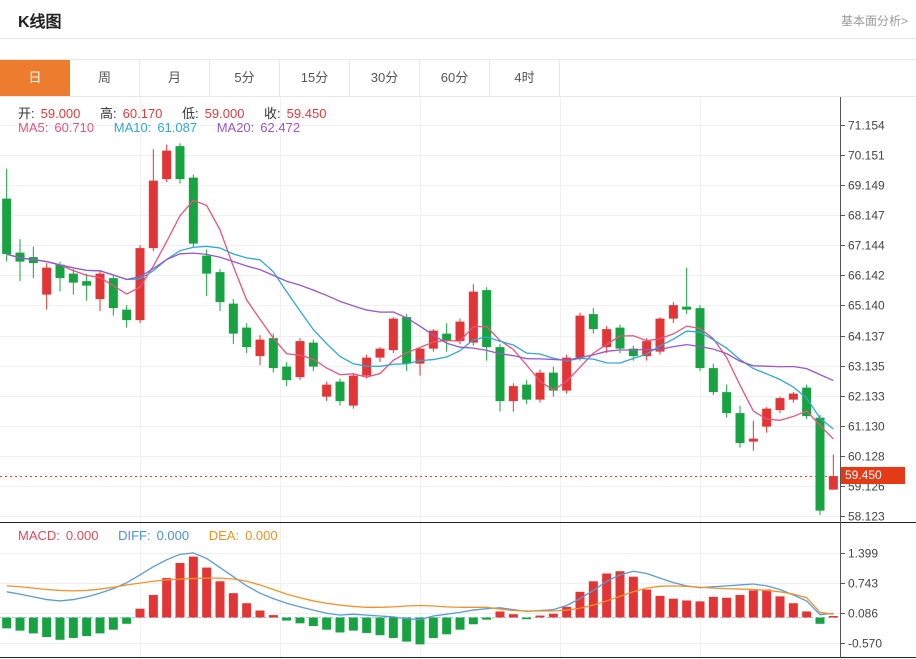  Describe the element at coordinates (873, 475) in the screenshot. I see `current-price-badge: 59.450` at that location.